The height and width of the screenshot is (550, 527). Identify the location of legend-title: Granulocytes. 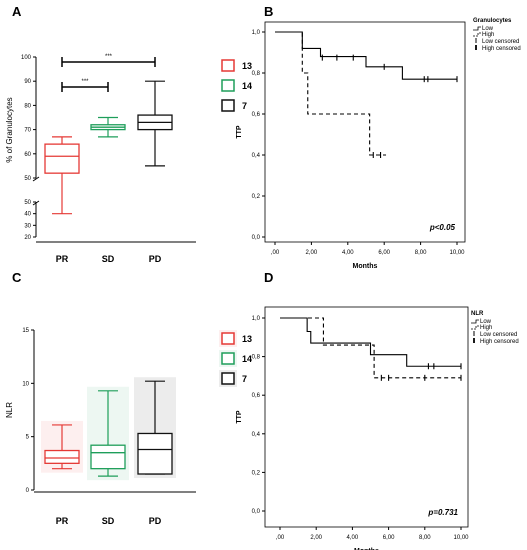
(492, 21).